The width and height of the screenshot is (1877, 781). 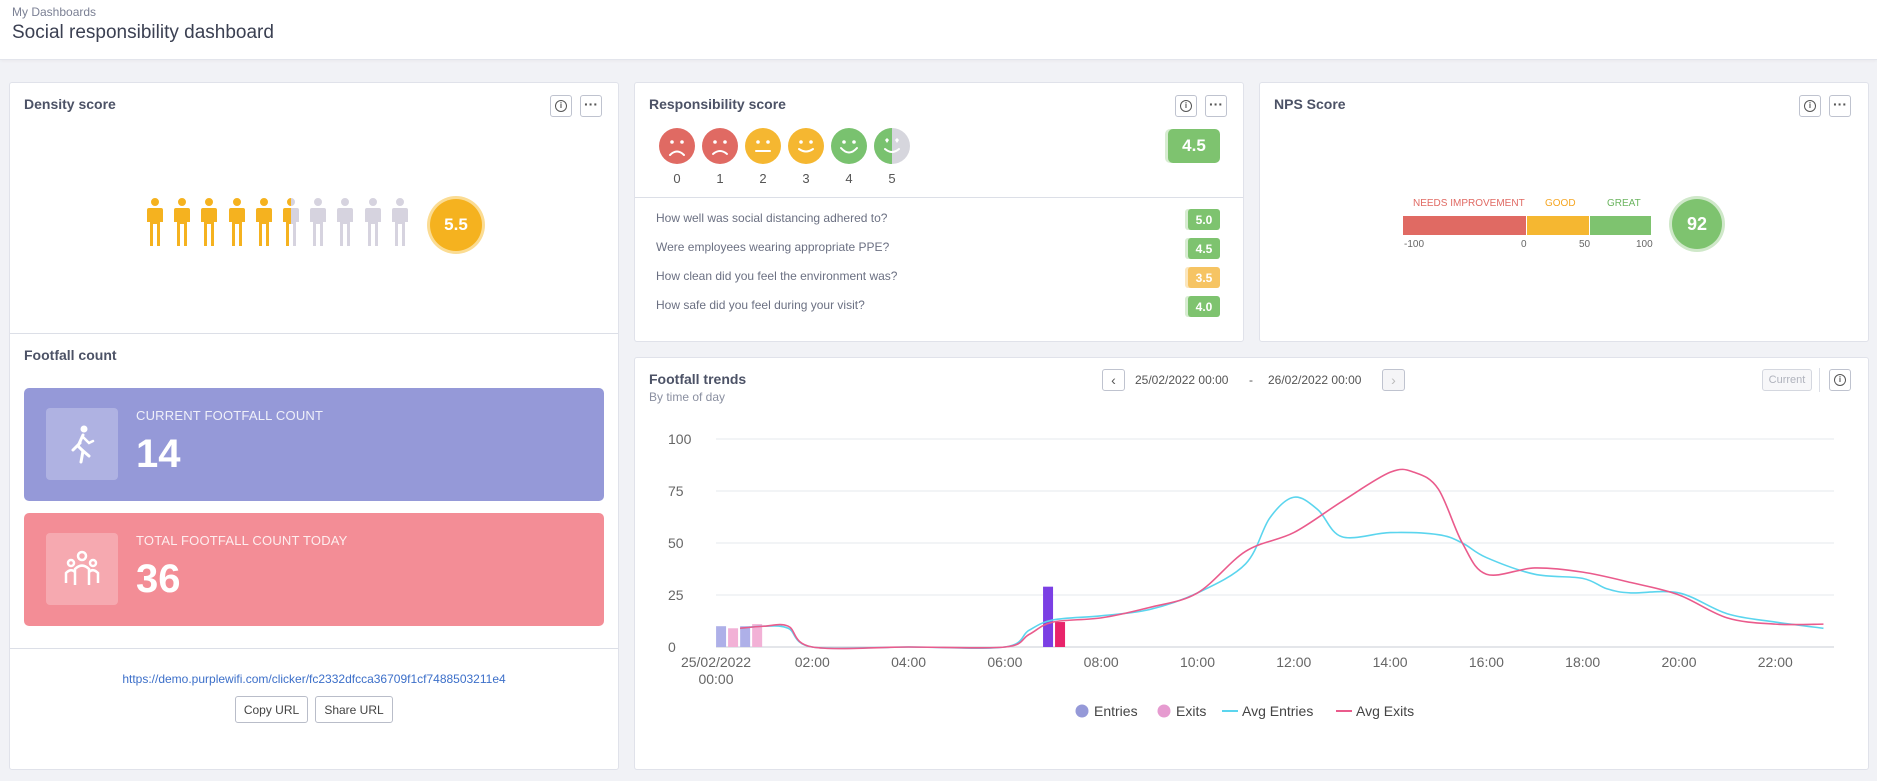 What do you see at coordinates (1620, 225) in the screenshot?
I see `nps-great-segment` at bounding box center [1620, 225].